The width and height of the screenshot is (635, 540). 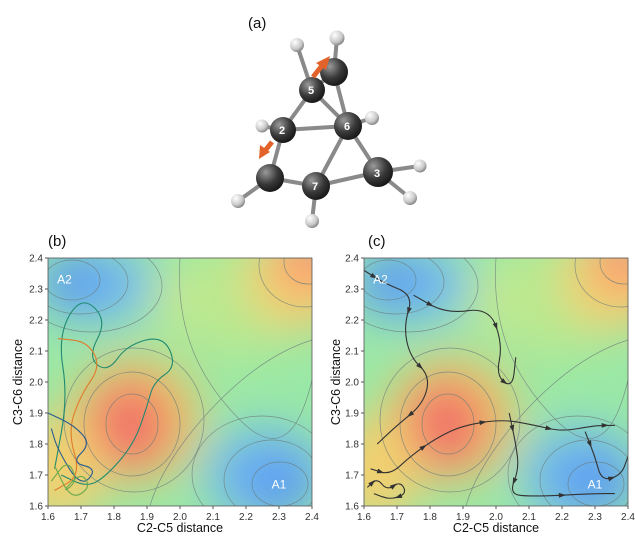 I want to click on atom-label-6: 6, so click(x=347, y=127).